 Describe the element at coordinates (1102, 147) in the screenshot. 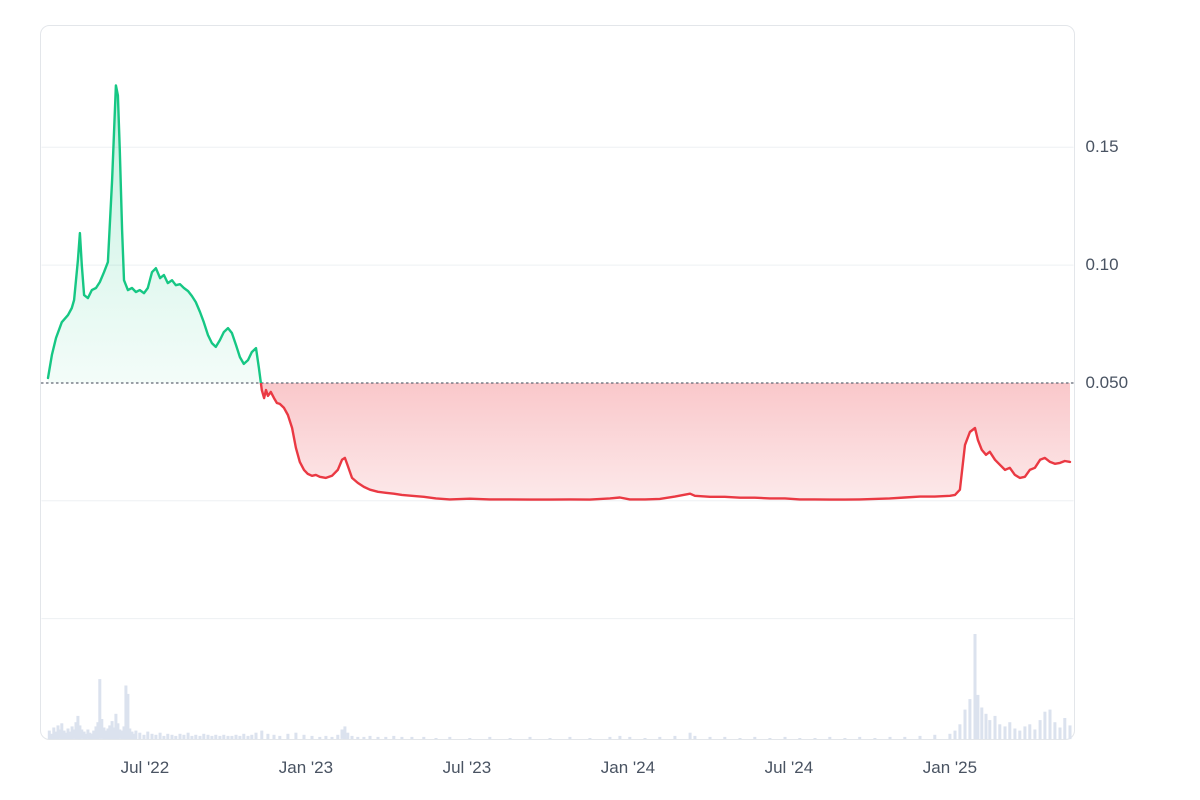

I see `y-tick-0: 0.15` at that location.